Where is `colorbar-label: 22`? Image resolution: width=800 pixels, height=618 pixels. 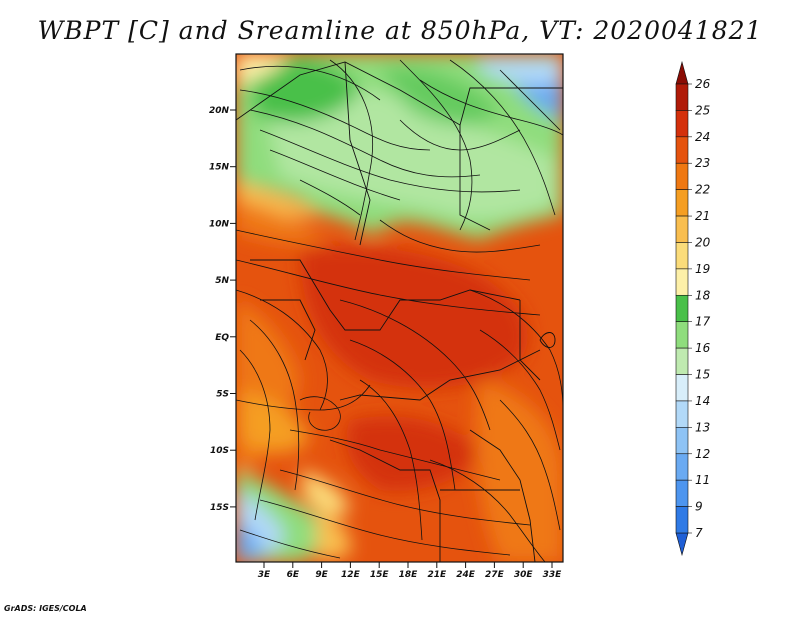
colorbar-label: 22 is located at coordinates (702, 190).